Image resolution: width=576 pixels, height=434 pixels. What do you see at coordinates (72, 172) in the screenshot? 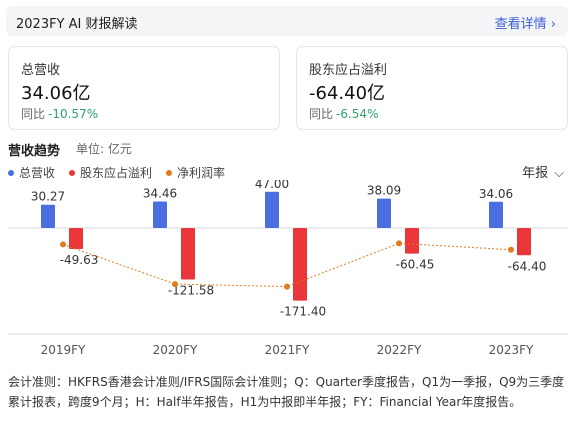
I see `legend-profit-dot` at bounding box center [72, 172].